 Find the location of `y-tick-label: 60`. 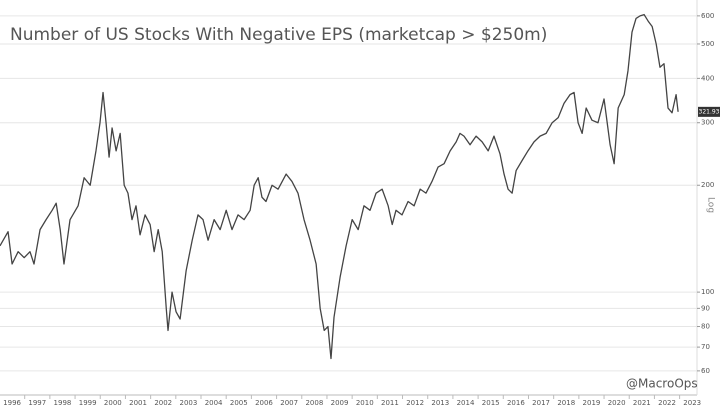

y-tick-label: 60 is located at coordinates (705, 371).